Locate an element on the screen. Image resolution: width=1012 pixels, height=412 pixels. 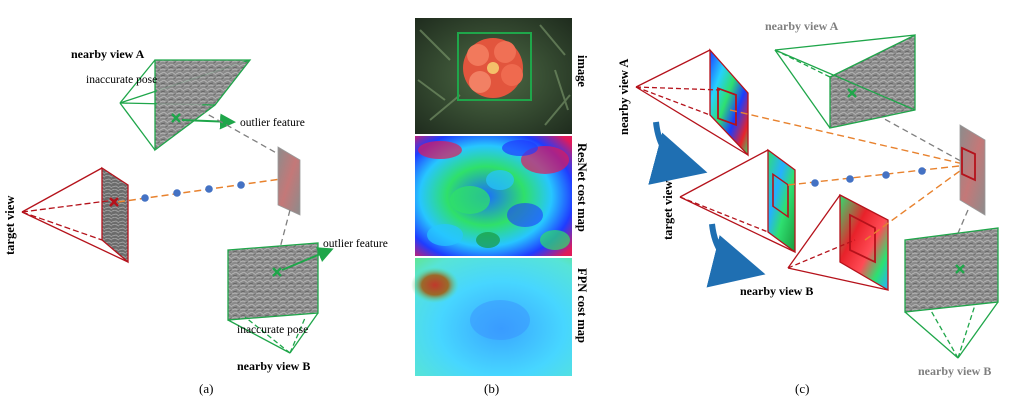
gray-dash-c2 is located at coordinates (961, 225).